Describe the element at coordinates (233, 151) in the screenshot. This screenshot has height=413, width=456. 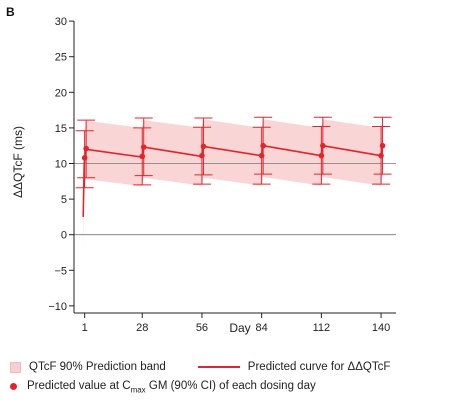
I see `point-layer` at that location.